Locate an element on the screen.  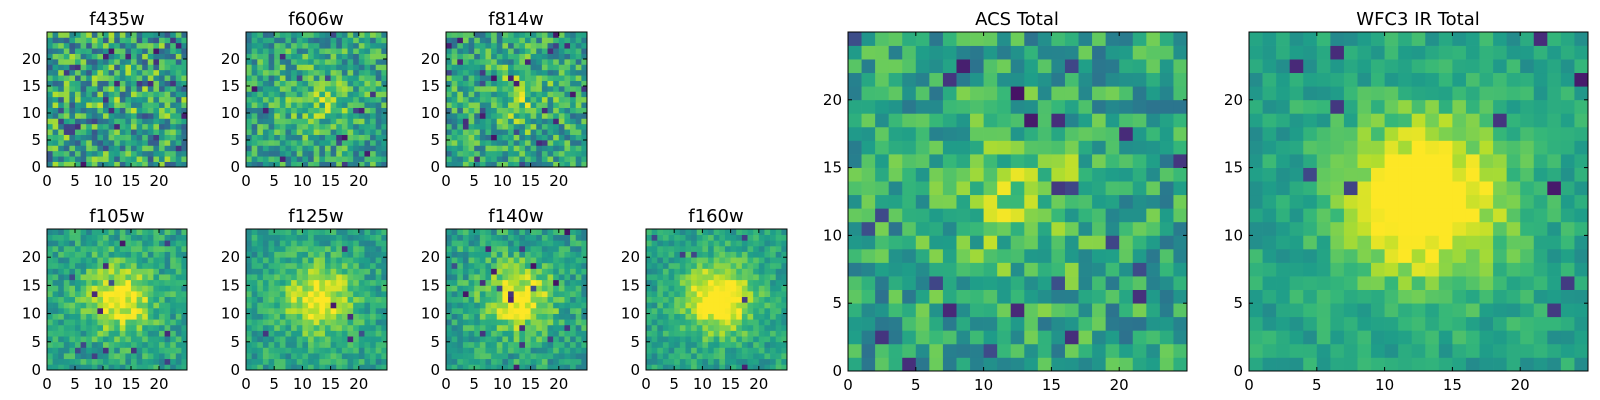
heatmap-cells is located at coordinates (517, 100).